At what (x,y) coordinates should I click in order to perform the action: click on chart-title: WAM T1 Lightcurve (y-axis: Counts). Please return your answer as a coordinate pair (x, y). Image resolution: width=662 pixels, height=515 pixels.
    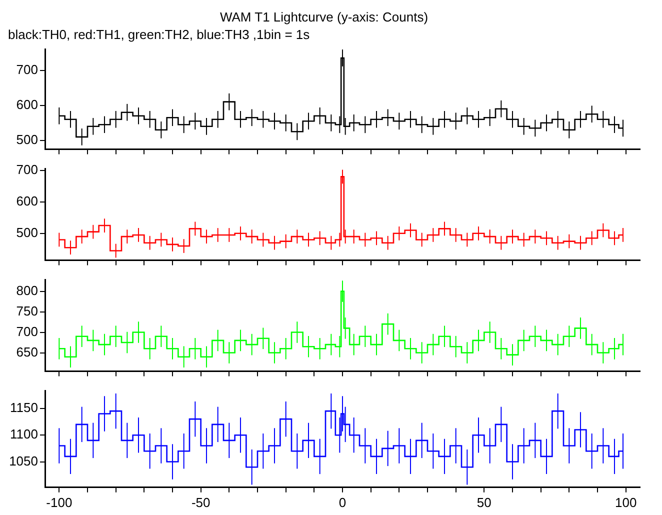
    Looking at the image, I should click on (324, 16).